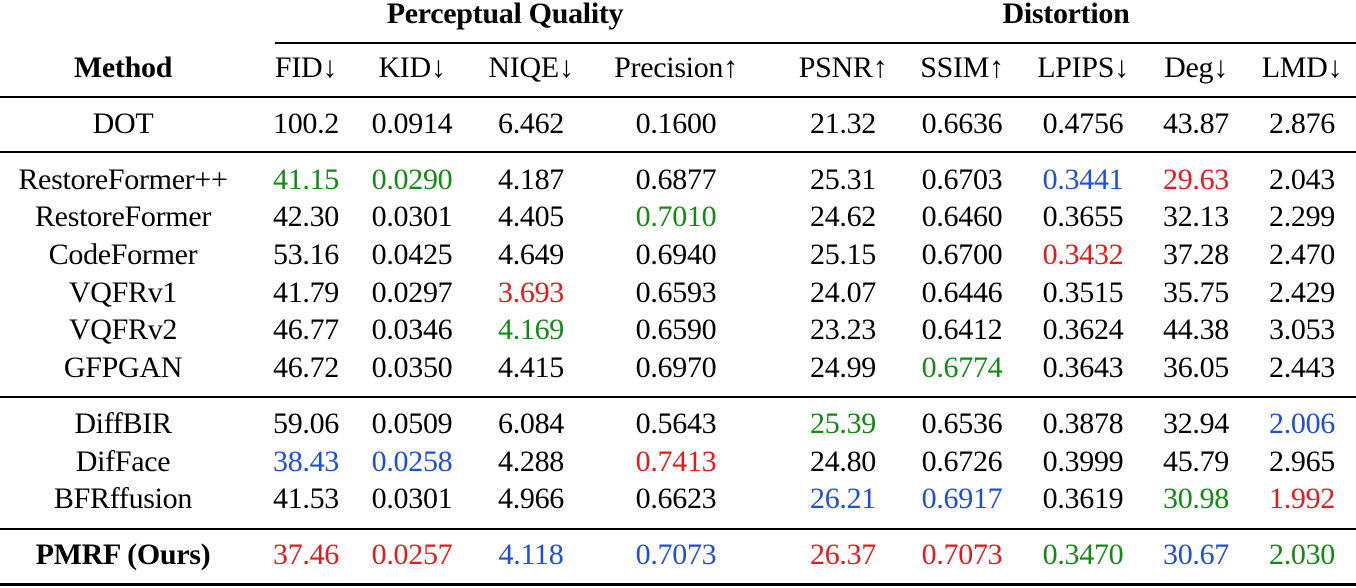  What do you see at coordinates (678, 97) in the screenshot?
I see `rule-below-header` at bounding box center [678, 97].